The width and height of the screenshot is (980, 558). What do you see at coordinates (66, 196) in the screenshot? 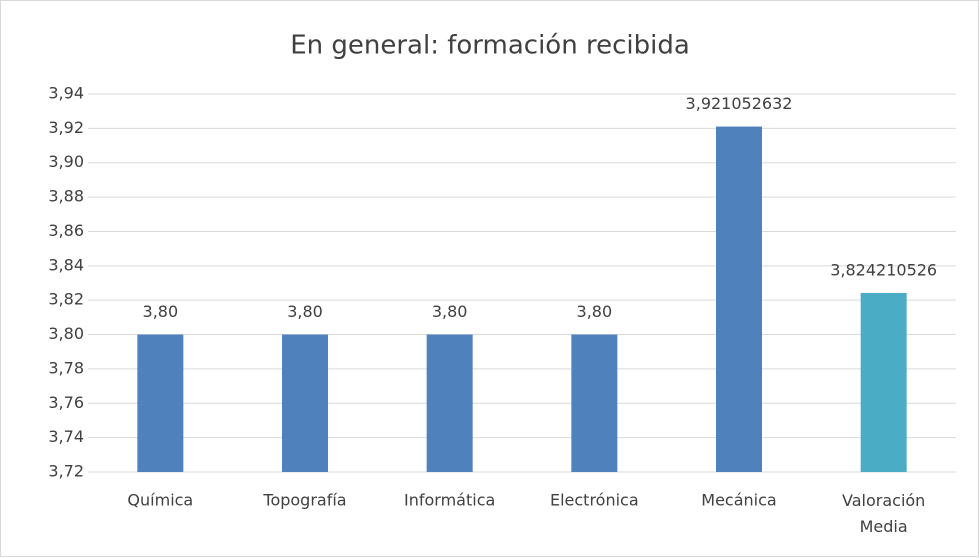
I see `y-tick-label: 3,88` at bounding box center [66, 196].